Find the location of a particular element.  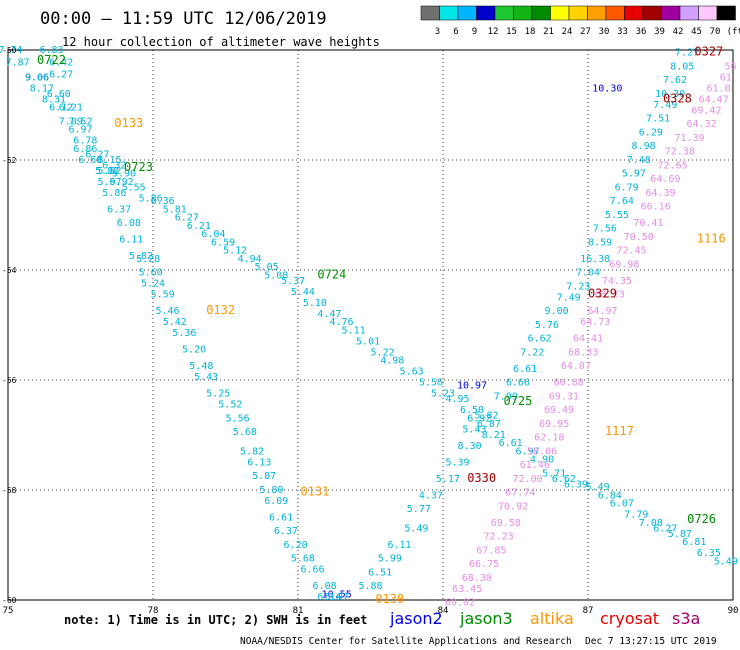

swh-value-label: 70.41 is located at coordinates (648, 223).